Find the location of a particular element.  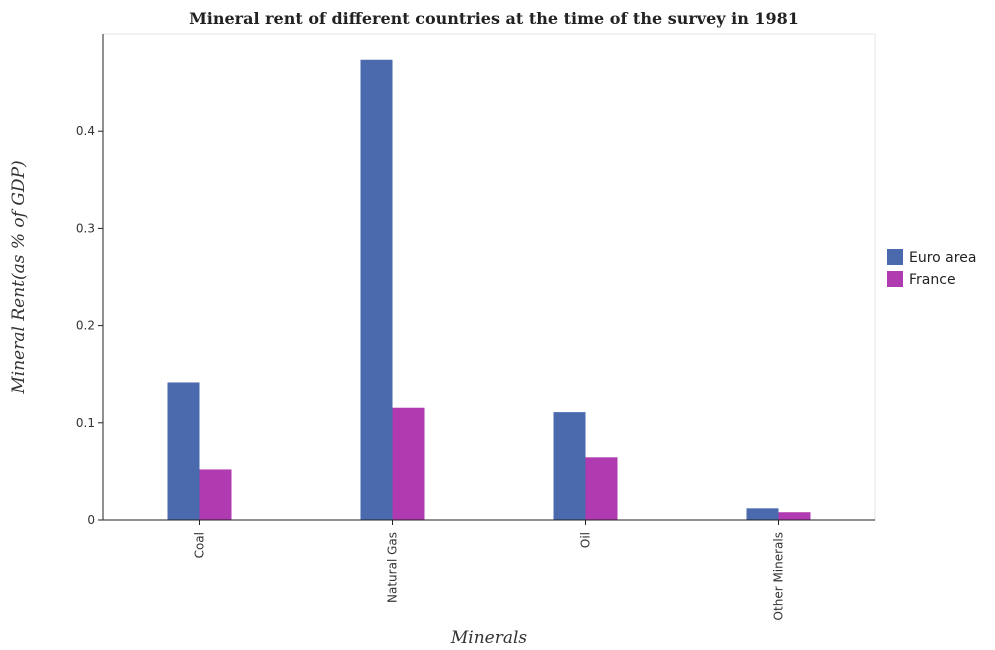

x-axis: Coal Natural Gas Oil Other Minerals is located at coordinates (489, 570).